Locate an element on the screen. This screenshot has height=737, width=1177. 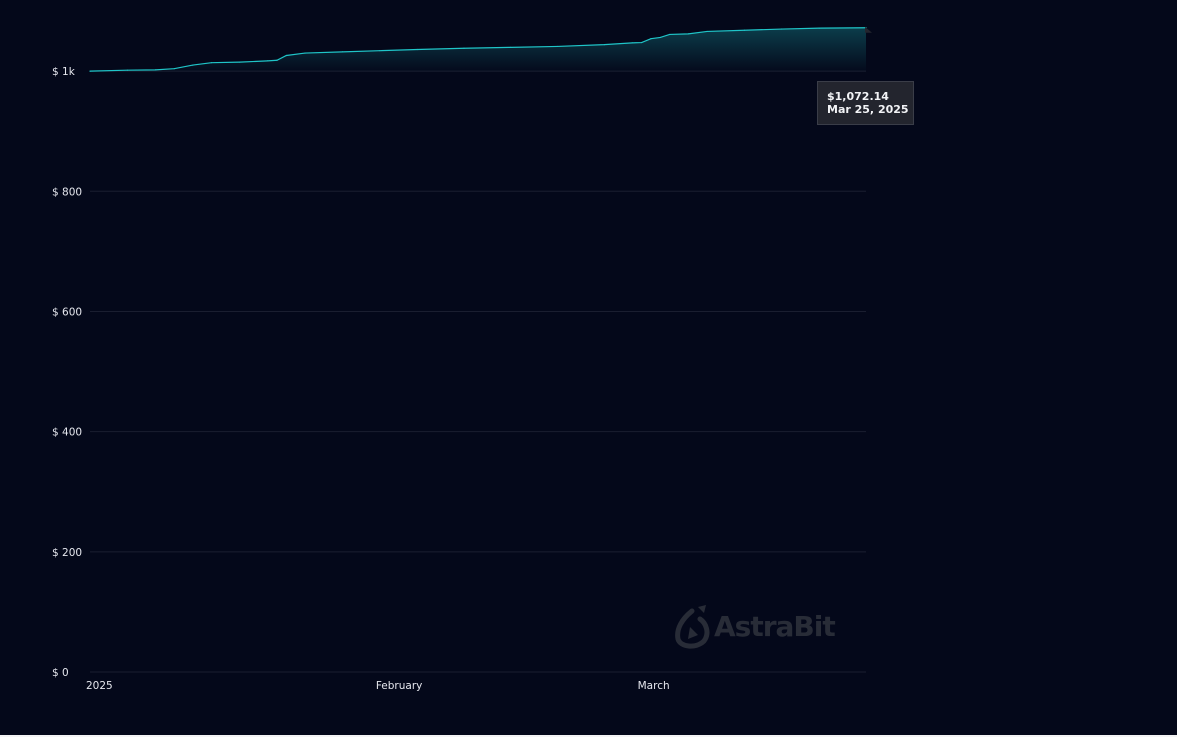
watermark: AstraBit is located at coordinates (754, 626).